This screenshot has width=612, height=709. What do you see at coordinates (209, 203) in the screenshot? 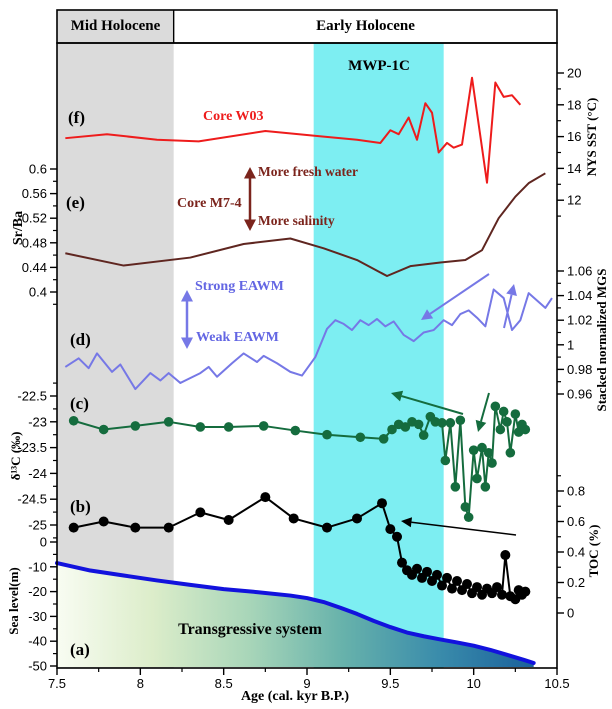
I see `core-m74-label: Core M7-4` at bounding box center [209, 203].